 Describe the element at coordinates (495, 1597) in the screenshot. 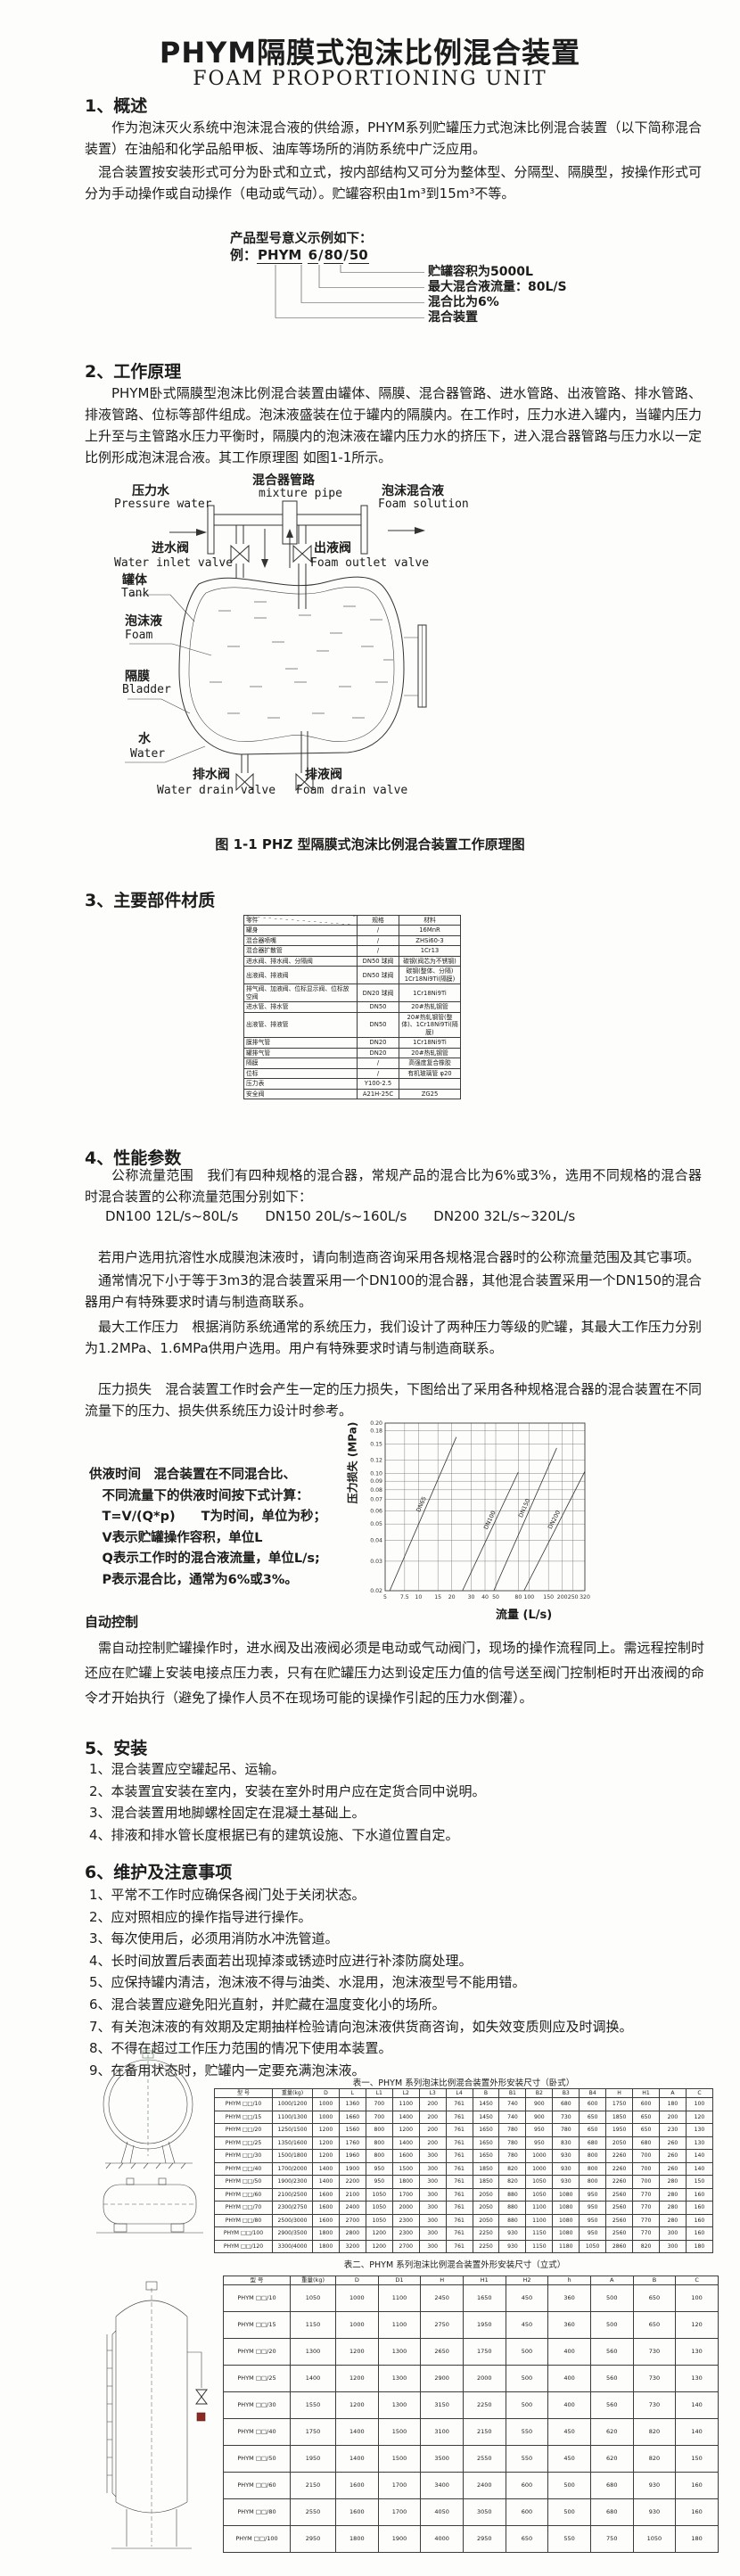

I see `svg-text: 50` at that location.